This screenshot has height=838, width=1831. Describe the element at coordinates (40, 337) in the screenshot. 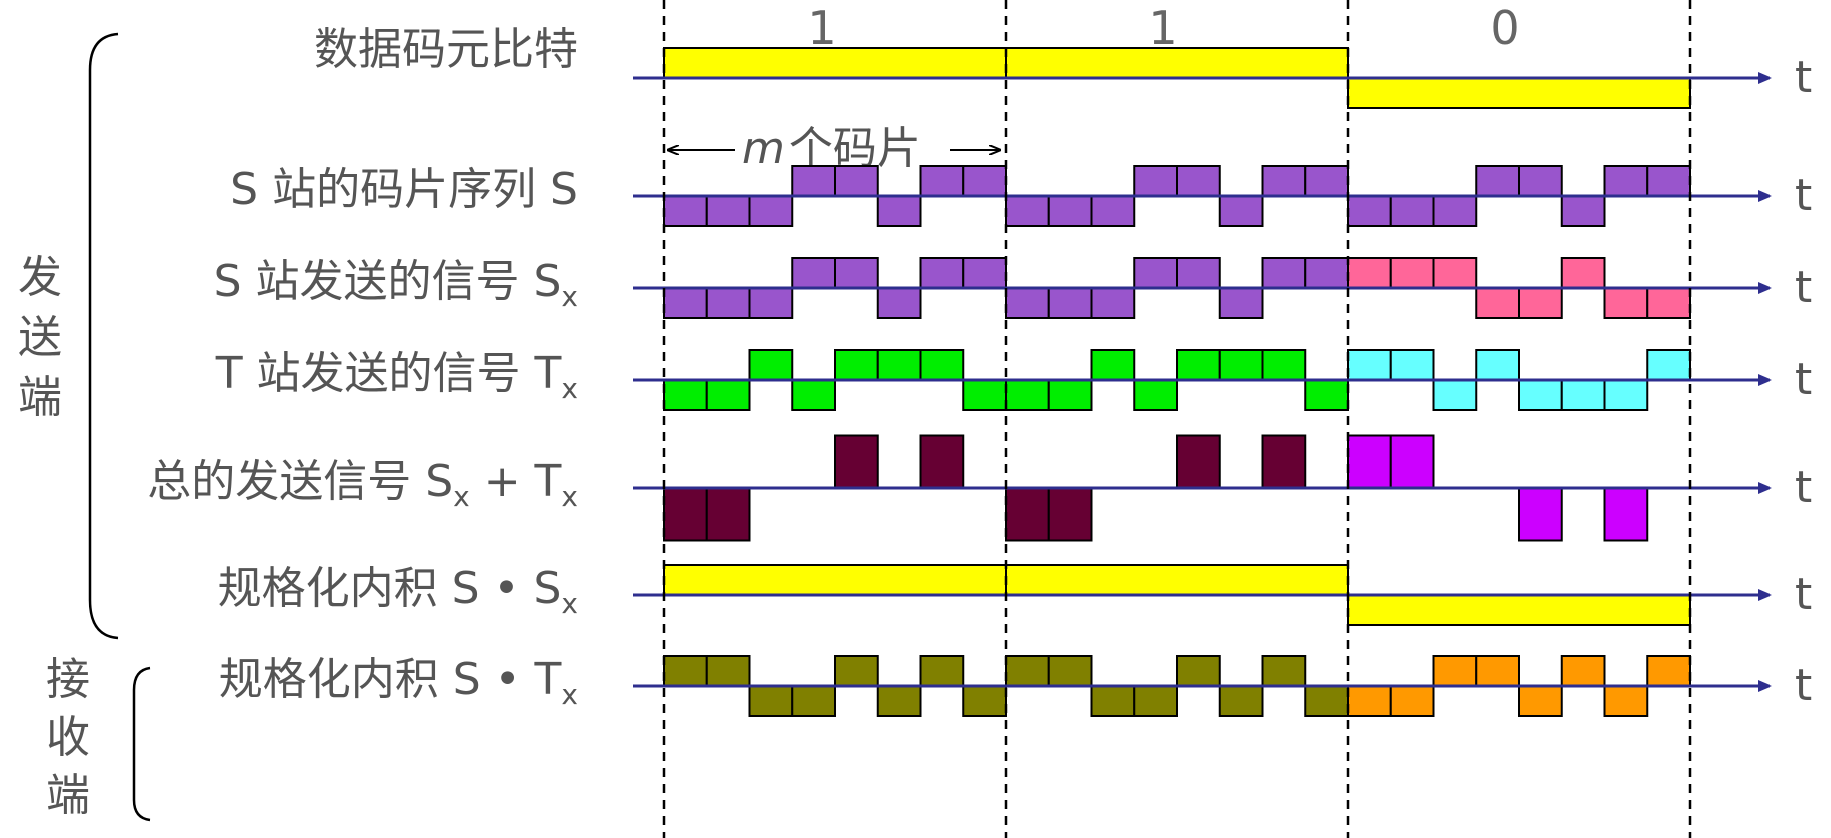

I see `send-label-2: 送` at that location.